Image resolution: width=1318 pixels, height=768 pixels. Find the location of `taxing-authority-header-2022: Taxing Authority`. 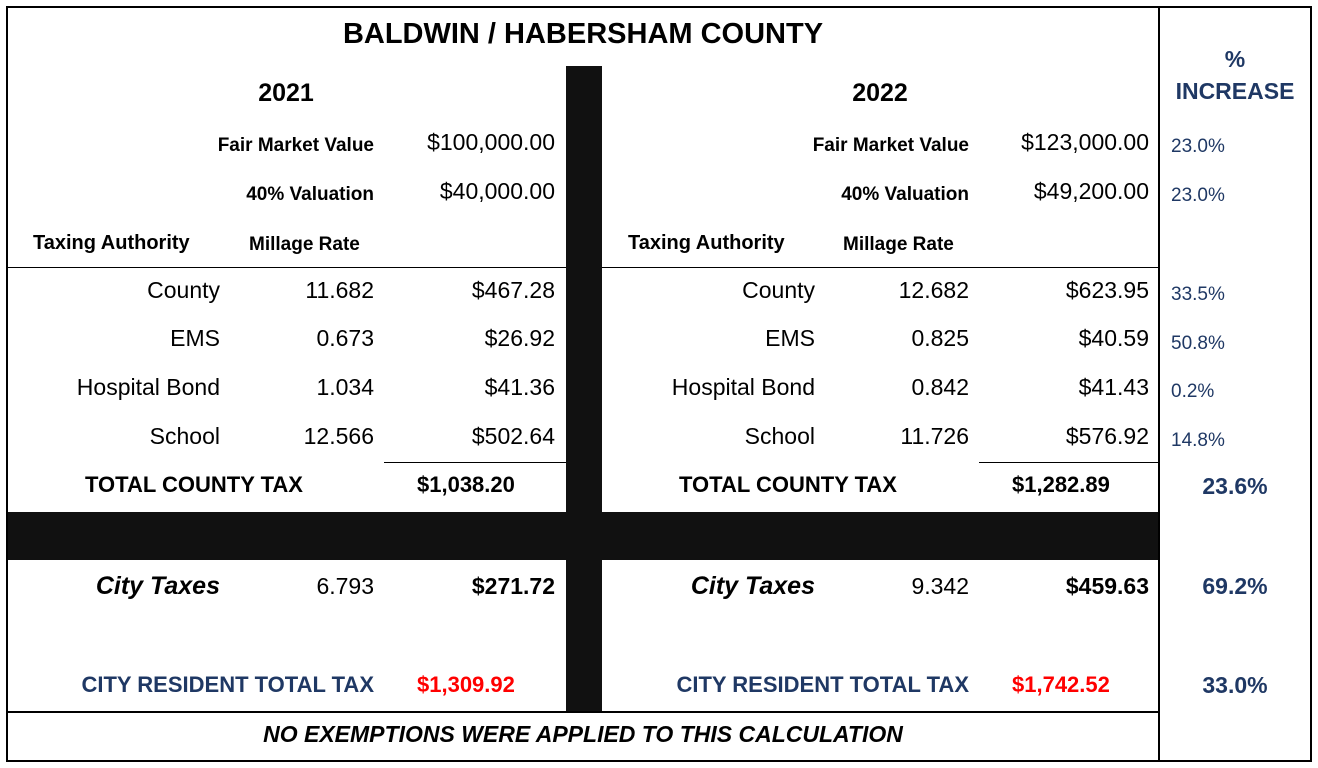

taxing-authority-header-2022: Taxing Authority is located at coordinates (706, 243).